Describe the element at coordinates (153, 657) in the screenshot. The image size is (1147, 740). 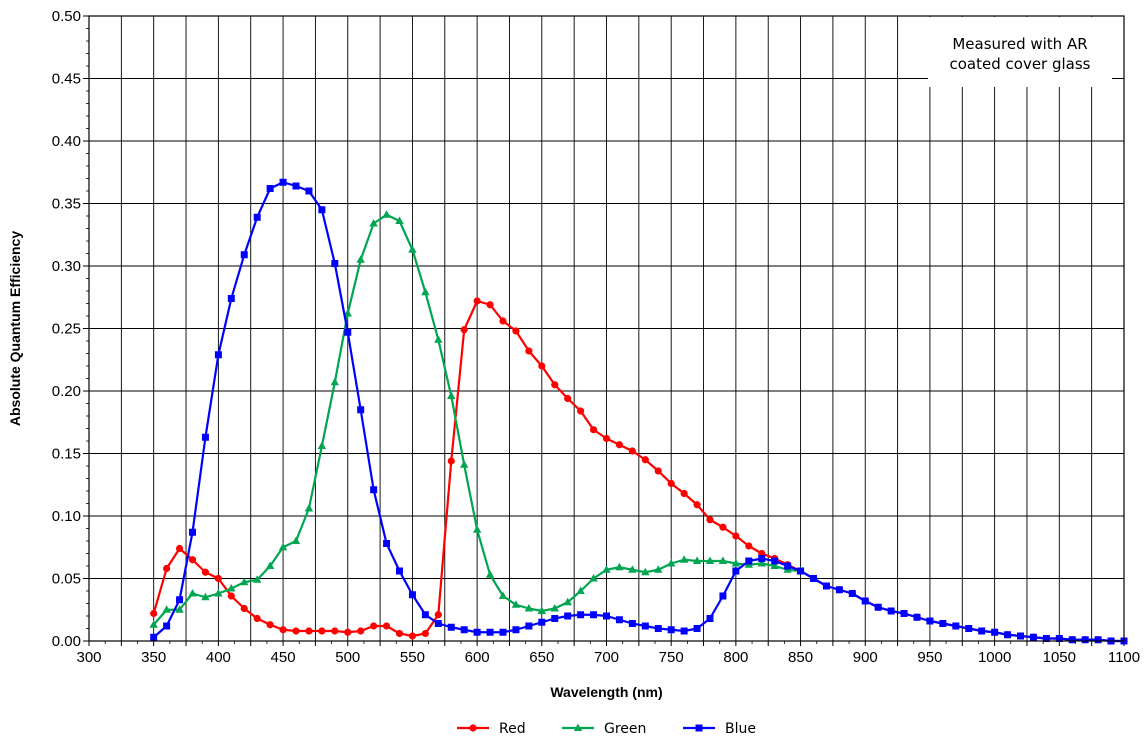
I see `x-tick-label: 350` at that location.